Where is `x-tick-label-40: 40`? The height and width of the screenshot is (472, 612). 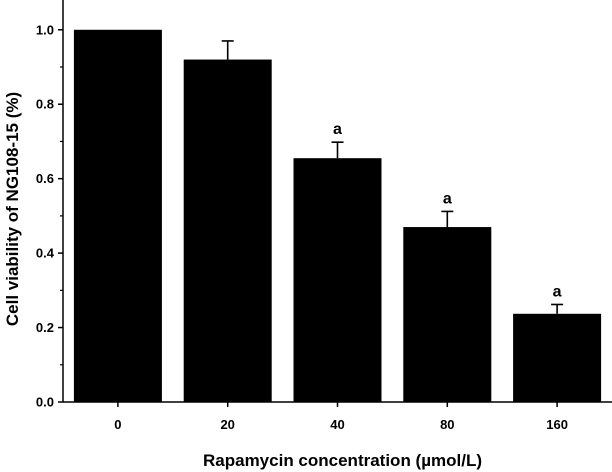 x-tick-label-40: 40 is located at coordinates (337, 424).